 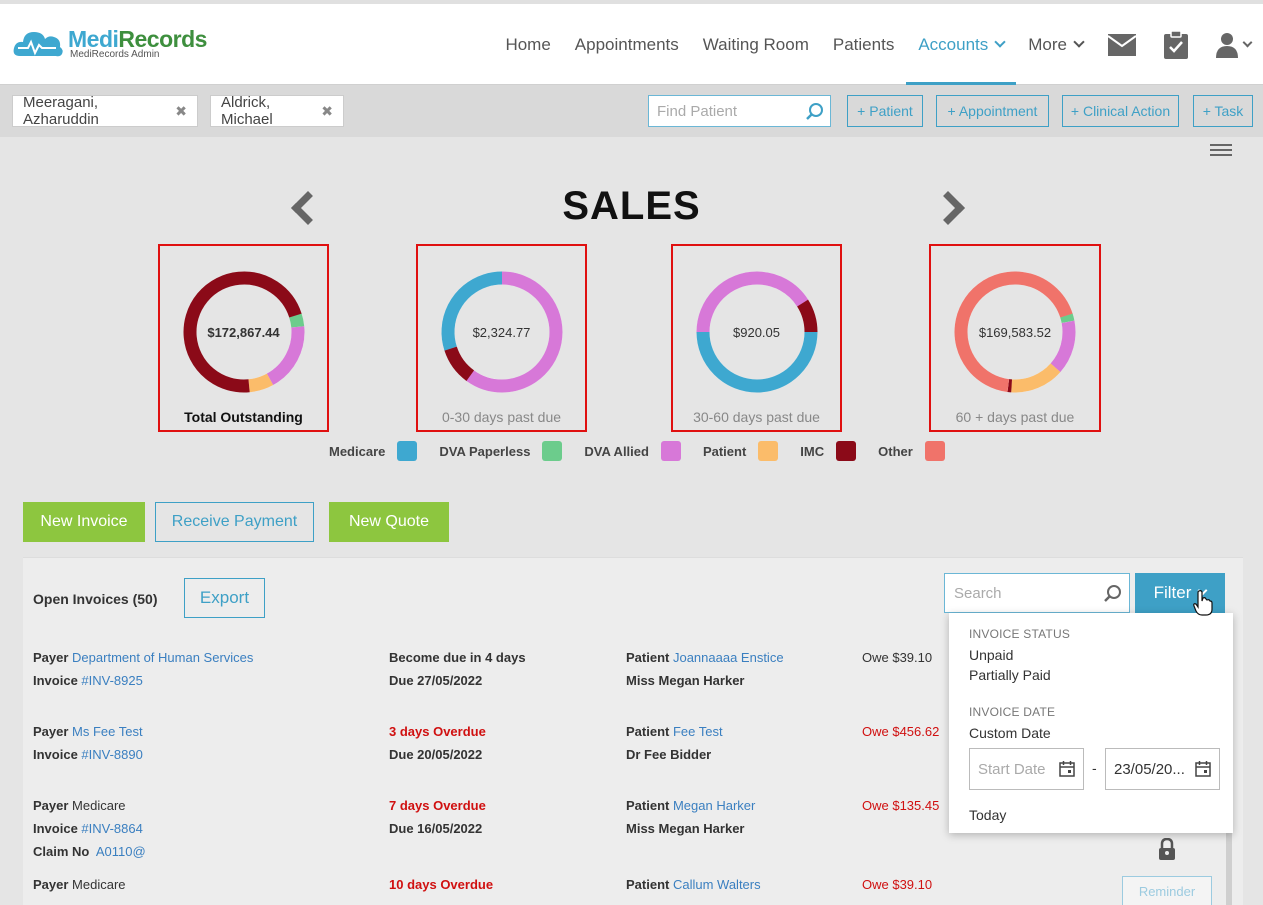 What do you see at coordinates (1176, 44) in the screenshot?
I see `clipboard-check-icon` at bounding box center [1176, 44].